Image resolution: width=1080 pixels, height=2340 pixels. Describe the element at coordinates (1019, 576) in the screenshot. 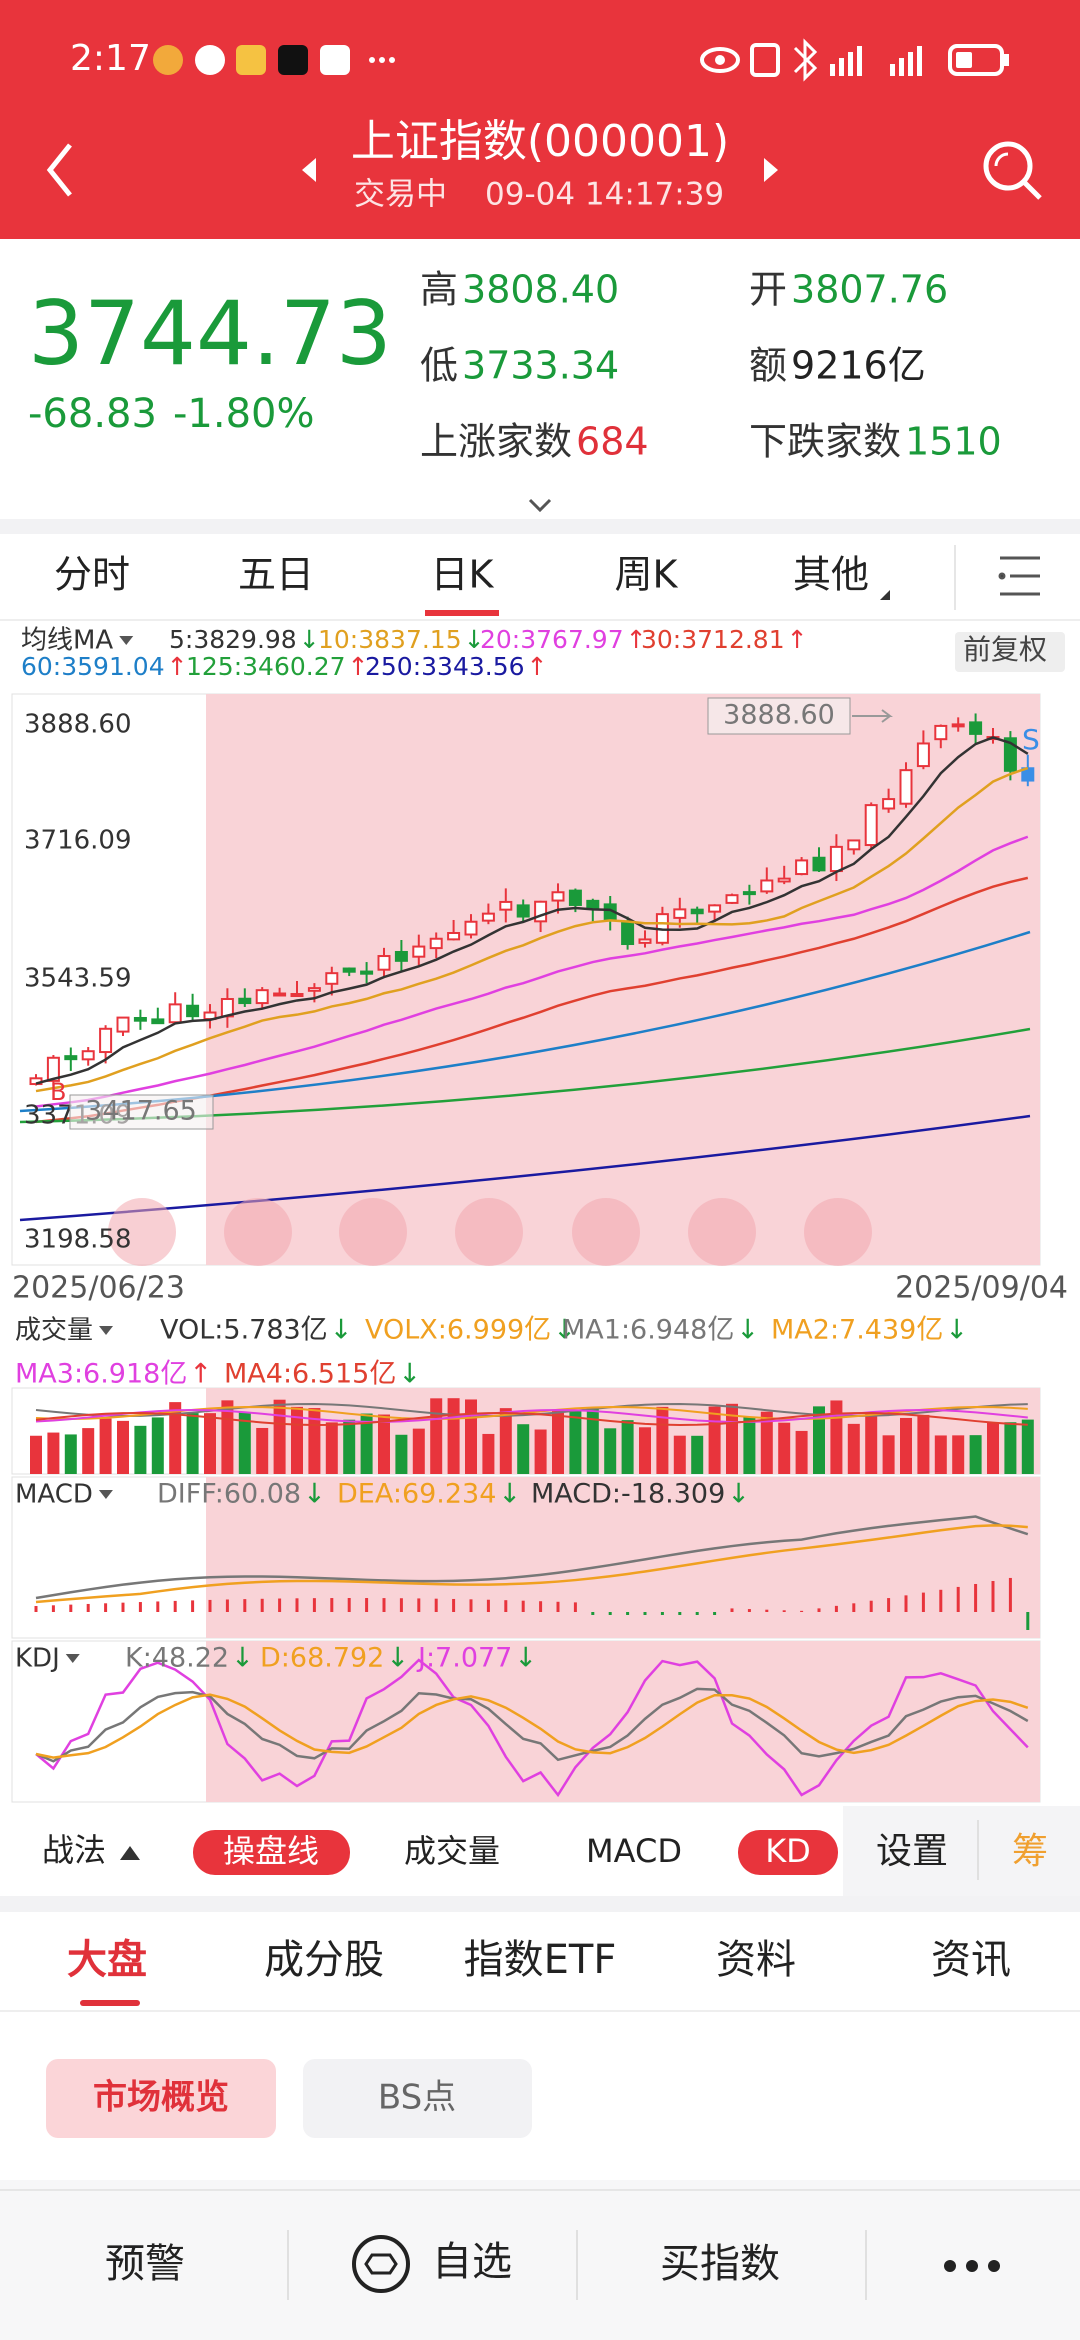

I see `menu-icon` at that location.